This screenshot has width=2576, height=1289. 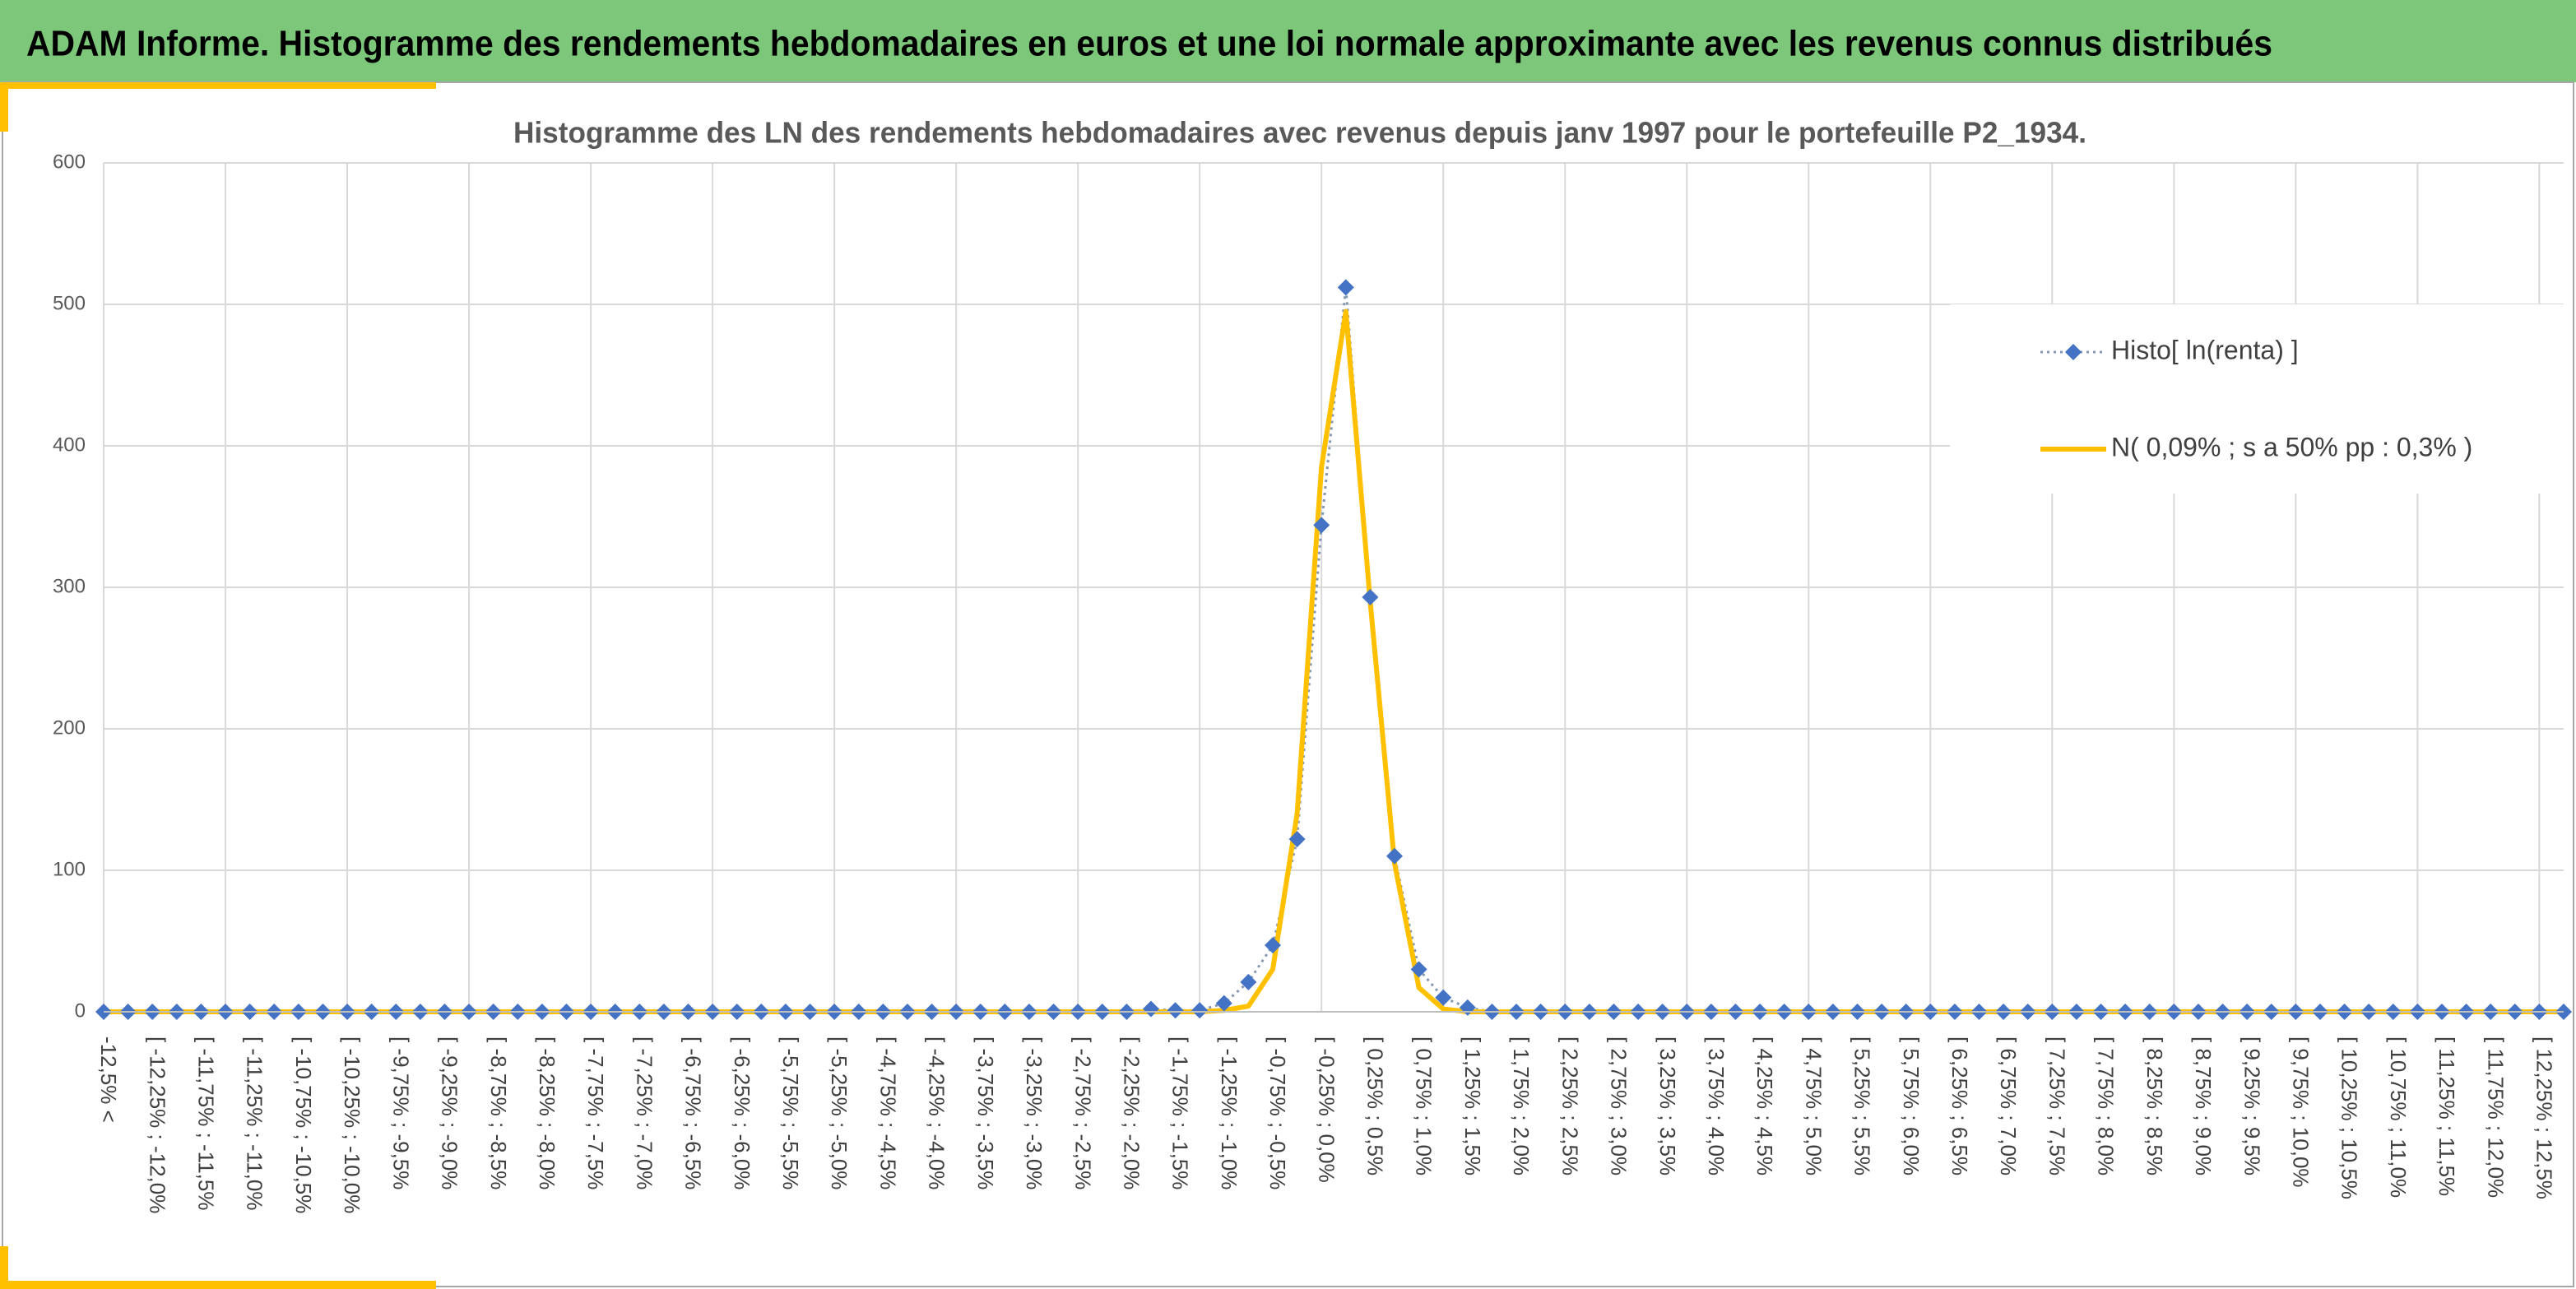 What do you see at coordinates (2349, 1117) in the screenshot?
I see `x-tick-label: [ 10,25% ; 10,5%` at bounding box center [2349, 1117].